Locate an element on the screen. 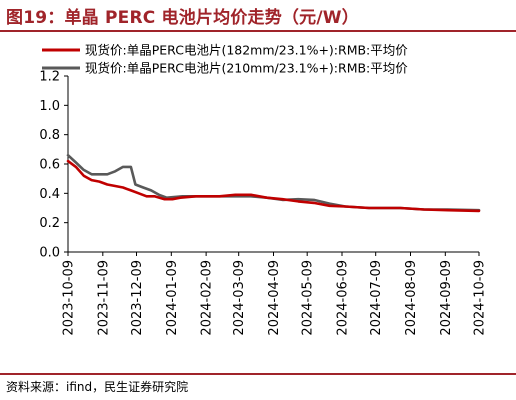 This screenshot has width=516, height=400. x-tick-label: 2024-05-09 is located at coordinates (308, 298).